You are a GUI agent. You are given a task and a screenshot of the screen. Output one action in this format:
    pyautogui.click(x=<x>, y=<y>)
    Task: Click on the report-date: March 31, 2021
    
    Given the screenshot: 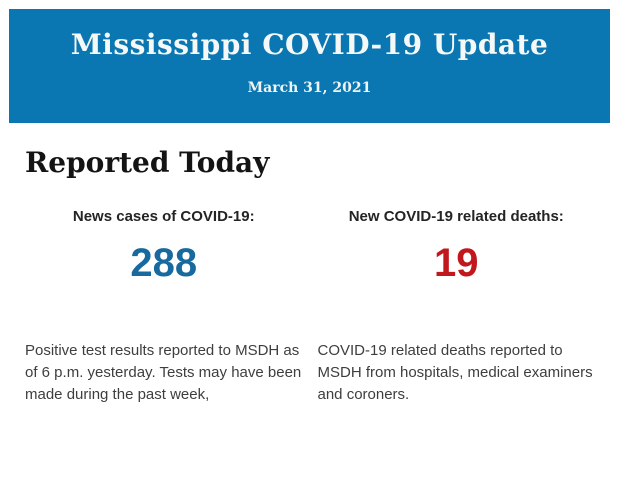 What is the action you would take?
    pyautogui.click(x=309, y=88)
    